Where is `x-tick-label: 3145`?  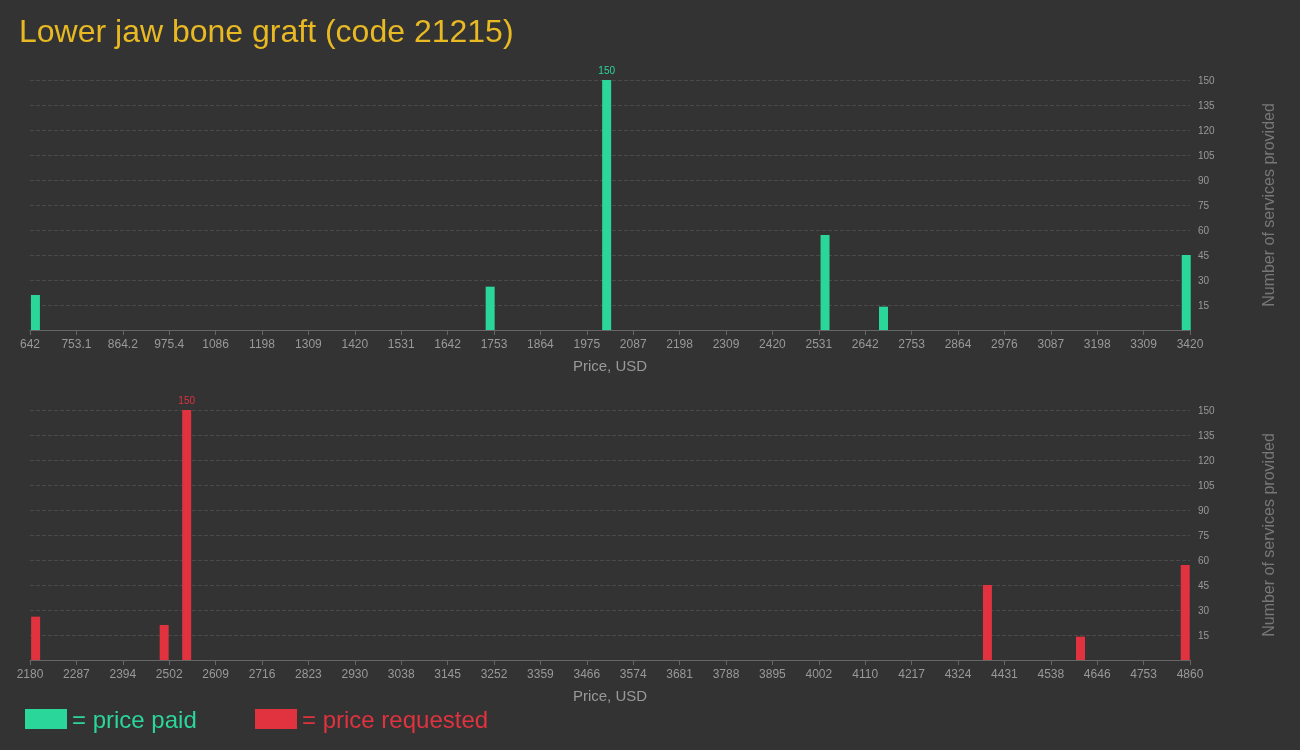 x-tick-label: 3145 is located at coordinates (448, 674).